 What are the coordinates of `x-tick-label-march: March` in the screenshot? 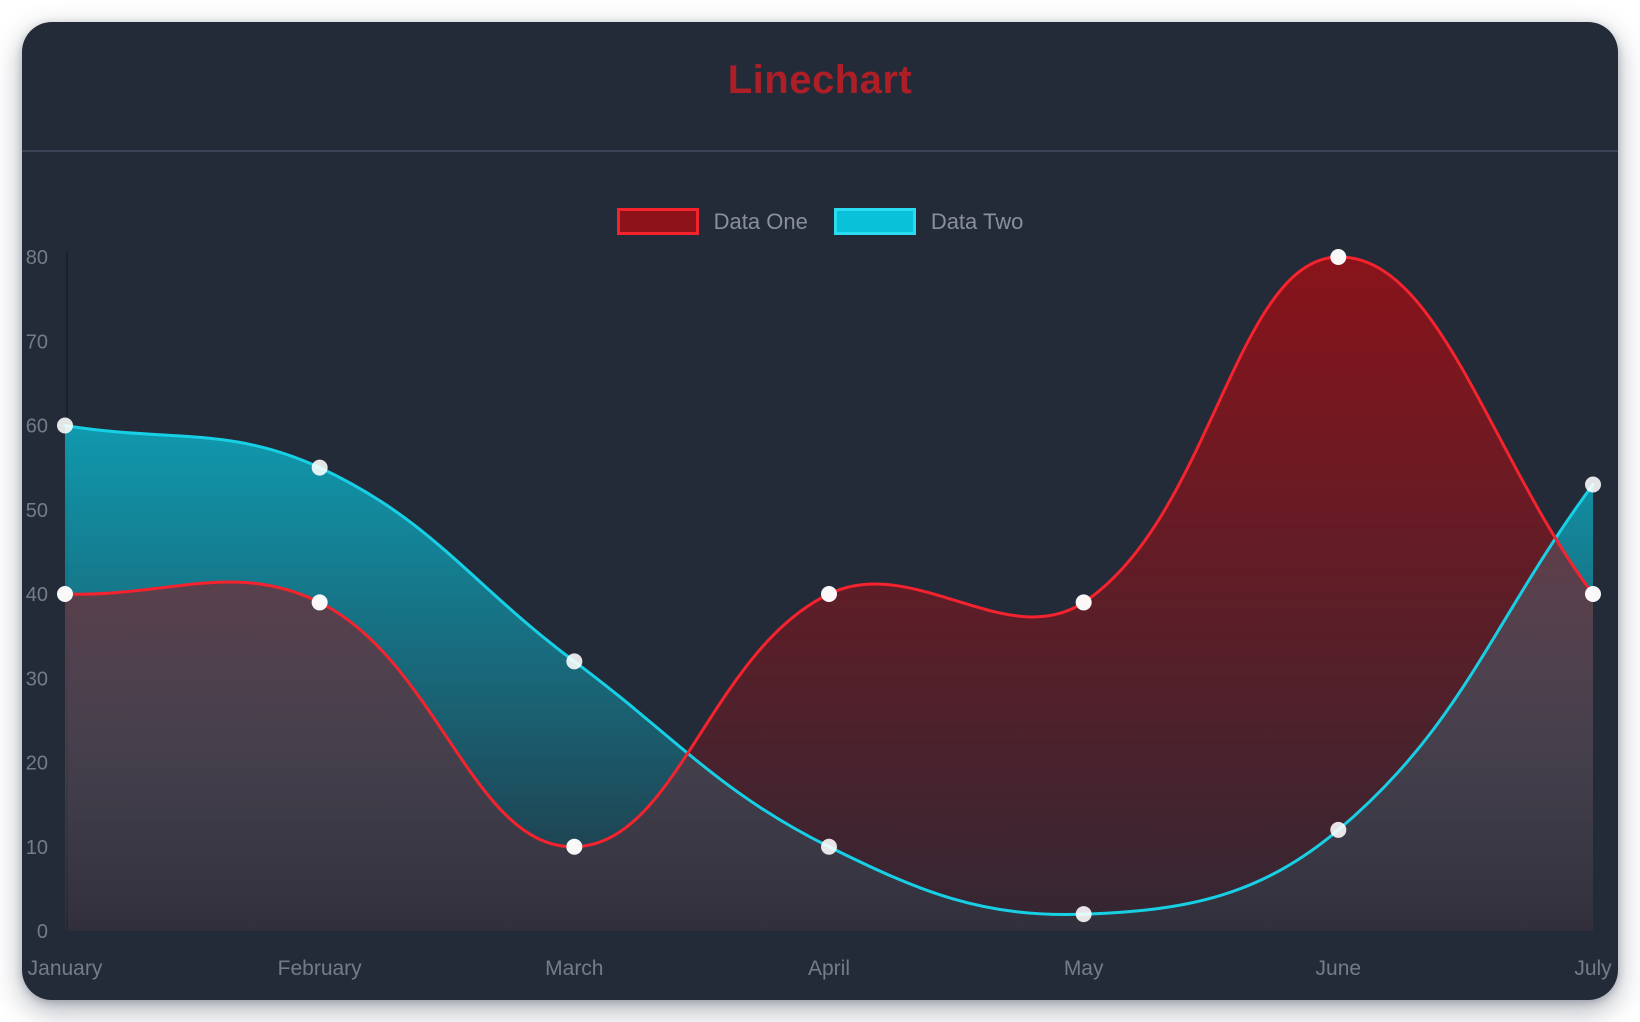 It's located at (574, 968).